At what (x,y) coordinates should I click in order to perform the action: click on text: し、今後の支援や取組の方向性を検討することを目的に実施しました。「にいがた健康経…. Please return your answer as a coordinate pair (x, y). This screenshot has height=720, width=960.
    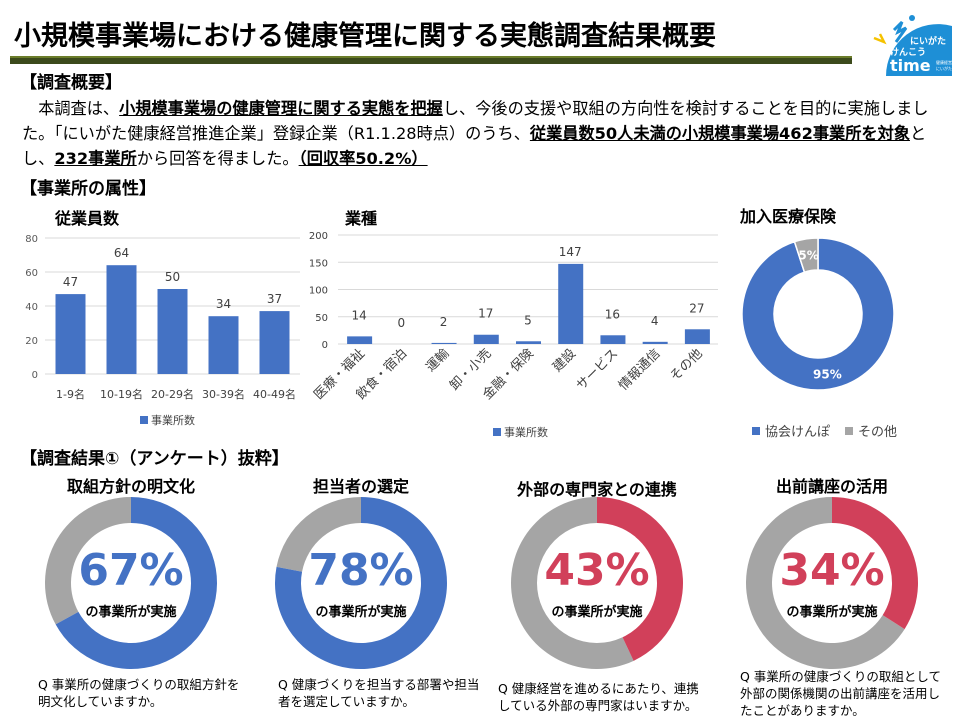
    Looking at the image, I should click on (475, 121).